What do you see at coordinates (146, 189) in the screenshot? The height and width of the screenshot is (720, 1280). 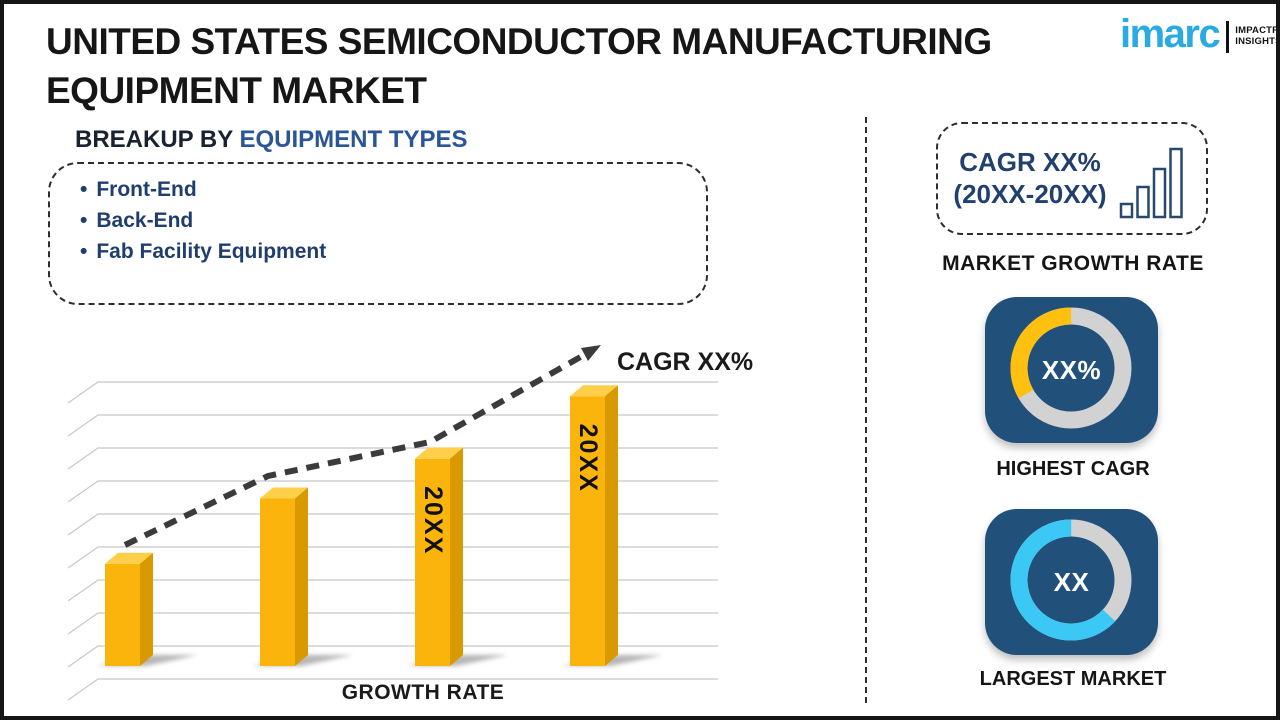 I see `list-item-label: Front-End` at bounding box center [146, 189].